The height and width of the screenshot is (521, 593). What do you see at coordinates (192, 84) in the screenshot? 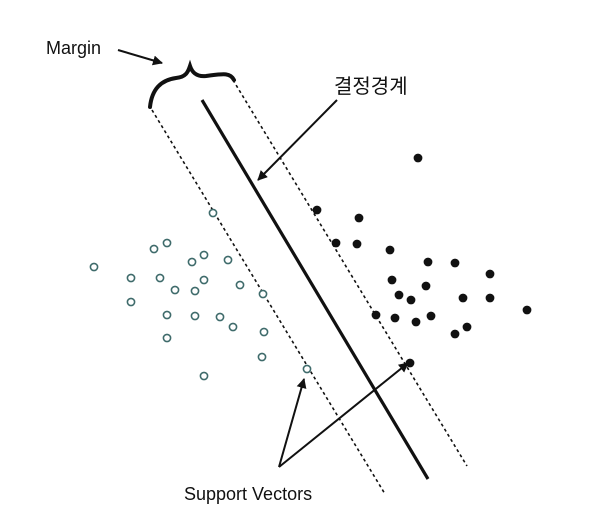
I see `margin-brace` at bounding box center [192, 84].